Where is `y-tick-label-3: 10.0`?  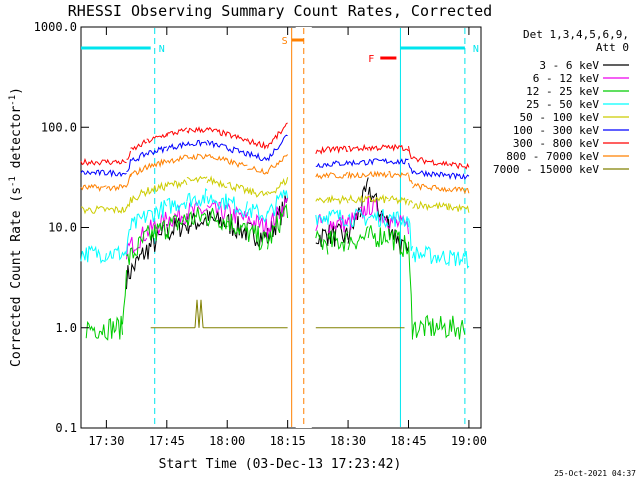 y-tick-label-3: 10.0 is located at coordinates (62, 228).